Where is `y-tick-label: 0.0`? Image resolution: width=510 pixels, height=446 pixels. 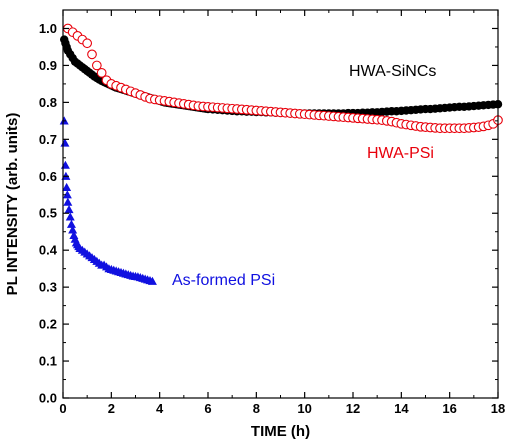 y-tick-label: 0.0 is located at coordinates (48, 398).